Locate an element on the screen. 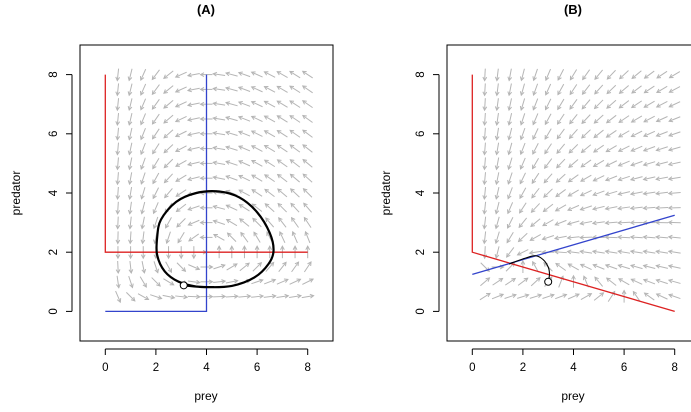 This screenshot has width=691, height=412. panel-a-y-axis: 0 2 4 6 8 is located at coordinates (60, 193).